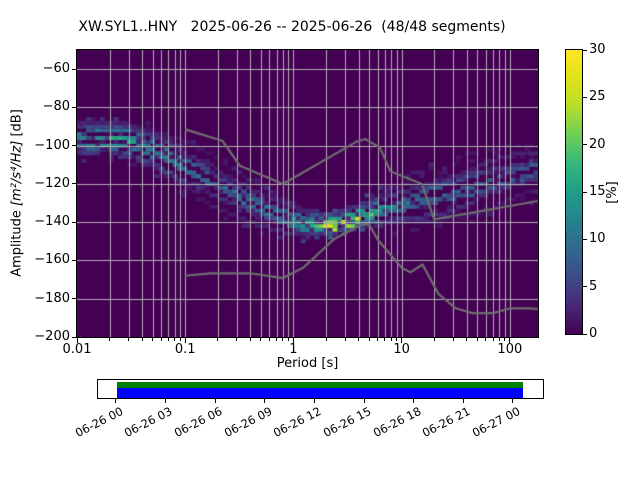  What do you see at coordinates (593, 333) in the screenshot?
I see `colorbar-tick-label: 0` at bounding box center [593, 333].